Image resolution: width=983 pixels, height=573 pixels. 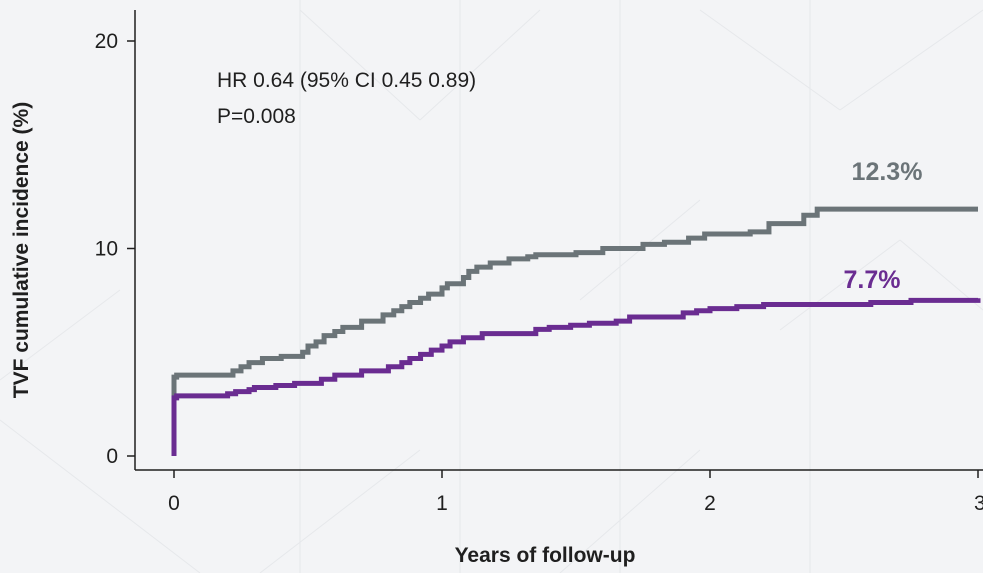 What do you see at coordinates (883, 226) in the screenshot?
I see `end-labels: 12.3% 7.7%` at bounding box center [883, 226].